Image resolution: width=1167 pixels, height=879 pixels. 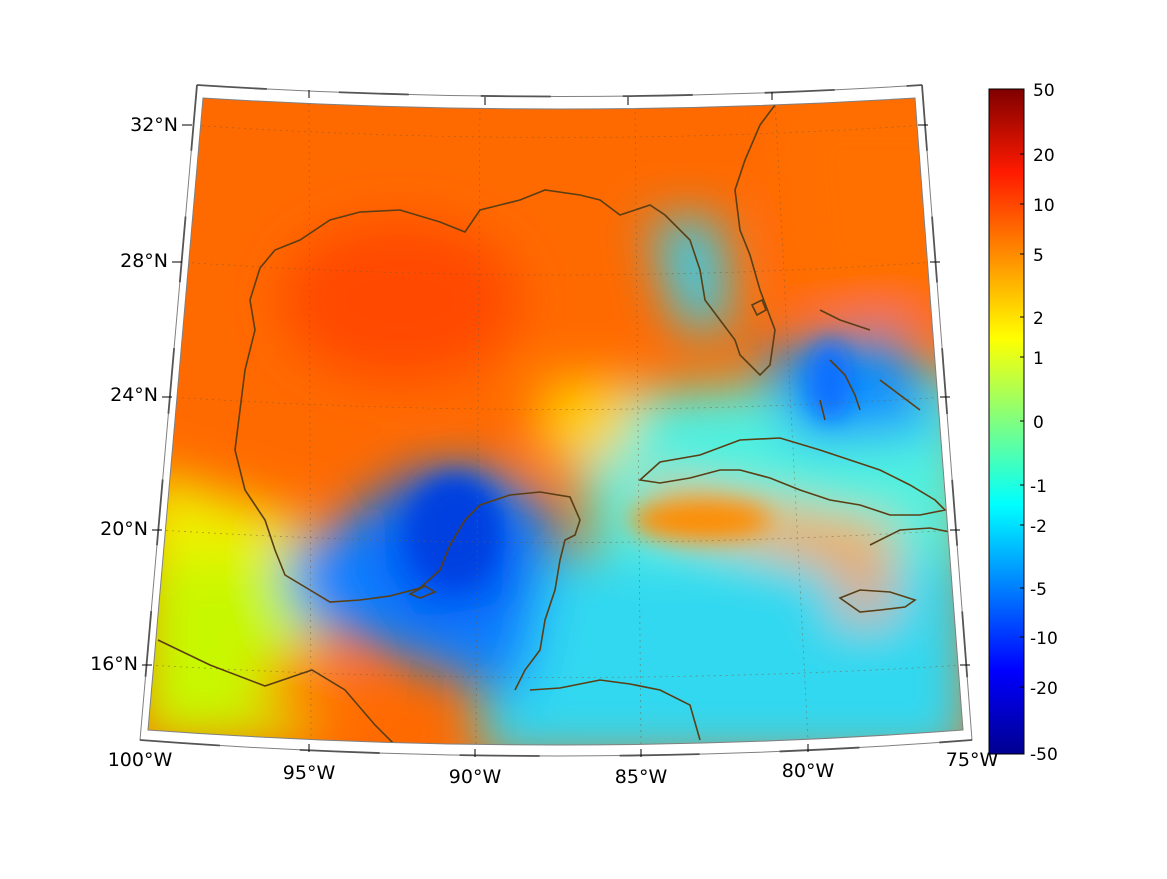 I want to click on latitude-labels: 32°N 28°N 24°N 20°N 16°N, so click(x=134, y=394).